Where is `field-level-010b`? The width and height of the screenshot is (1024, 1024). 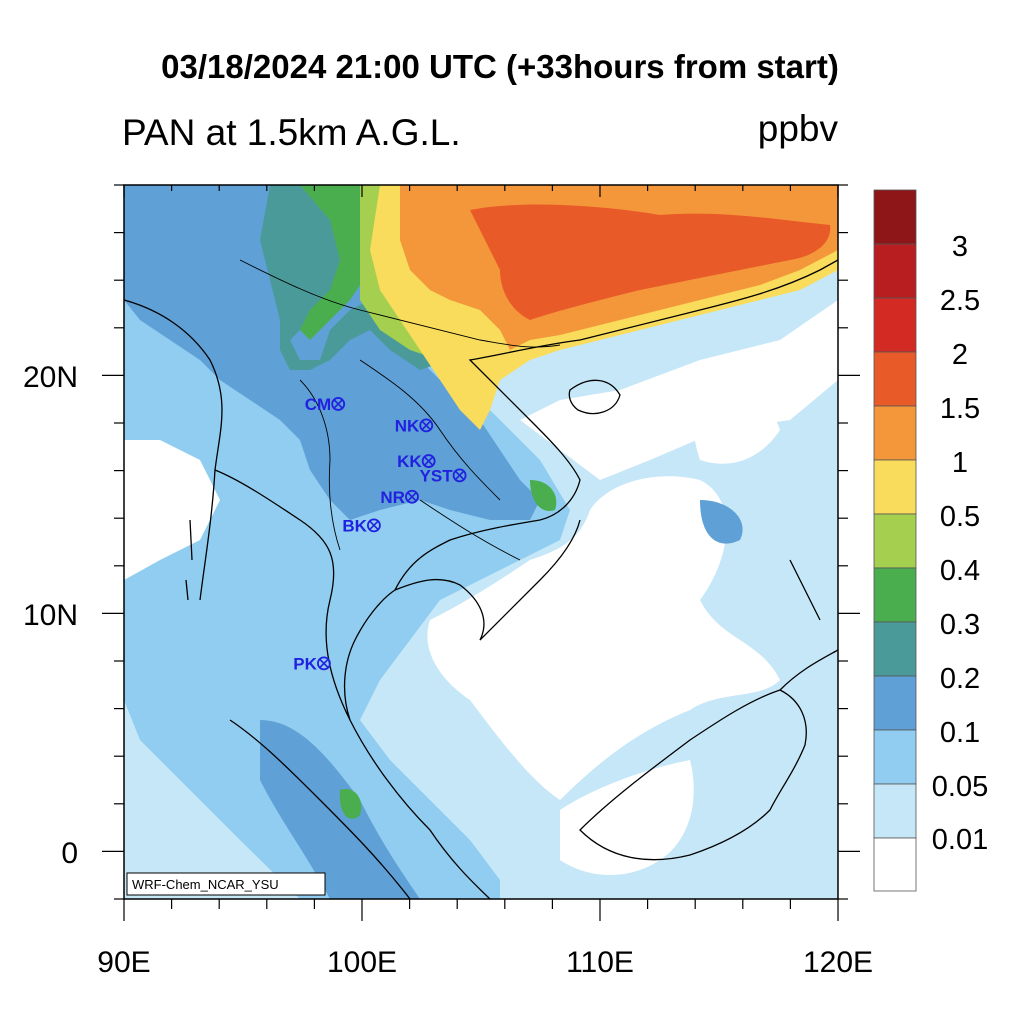
field-level-010b is located at coordinates (340, 809).